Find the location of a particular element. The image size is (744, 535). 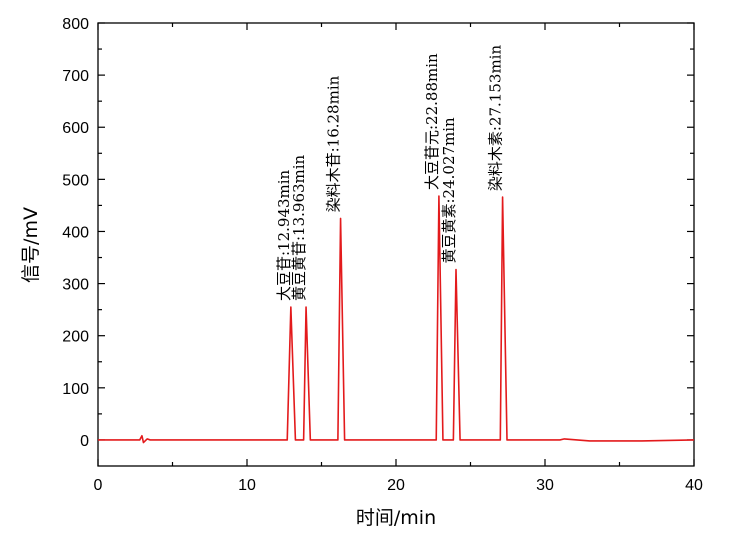

x-tick-label: 10 is located at coordinates (247, 485).